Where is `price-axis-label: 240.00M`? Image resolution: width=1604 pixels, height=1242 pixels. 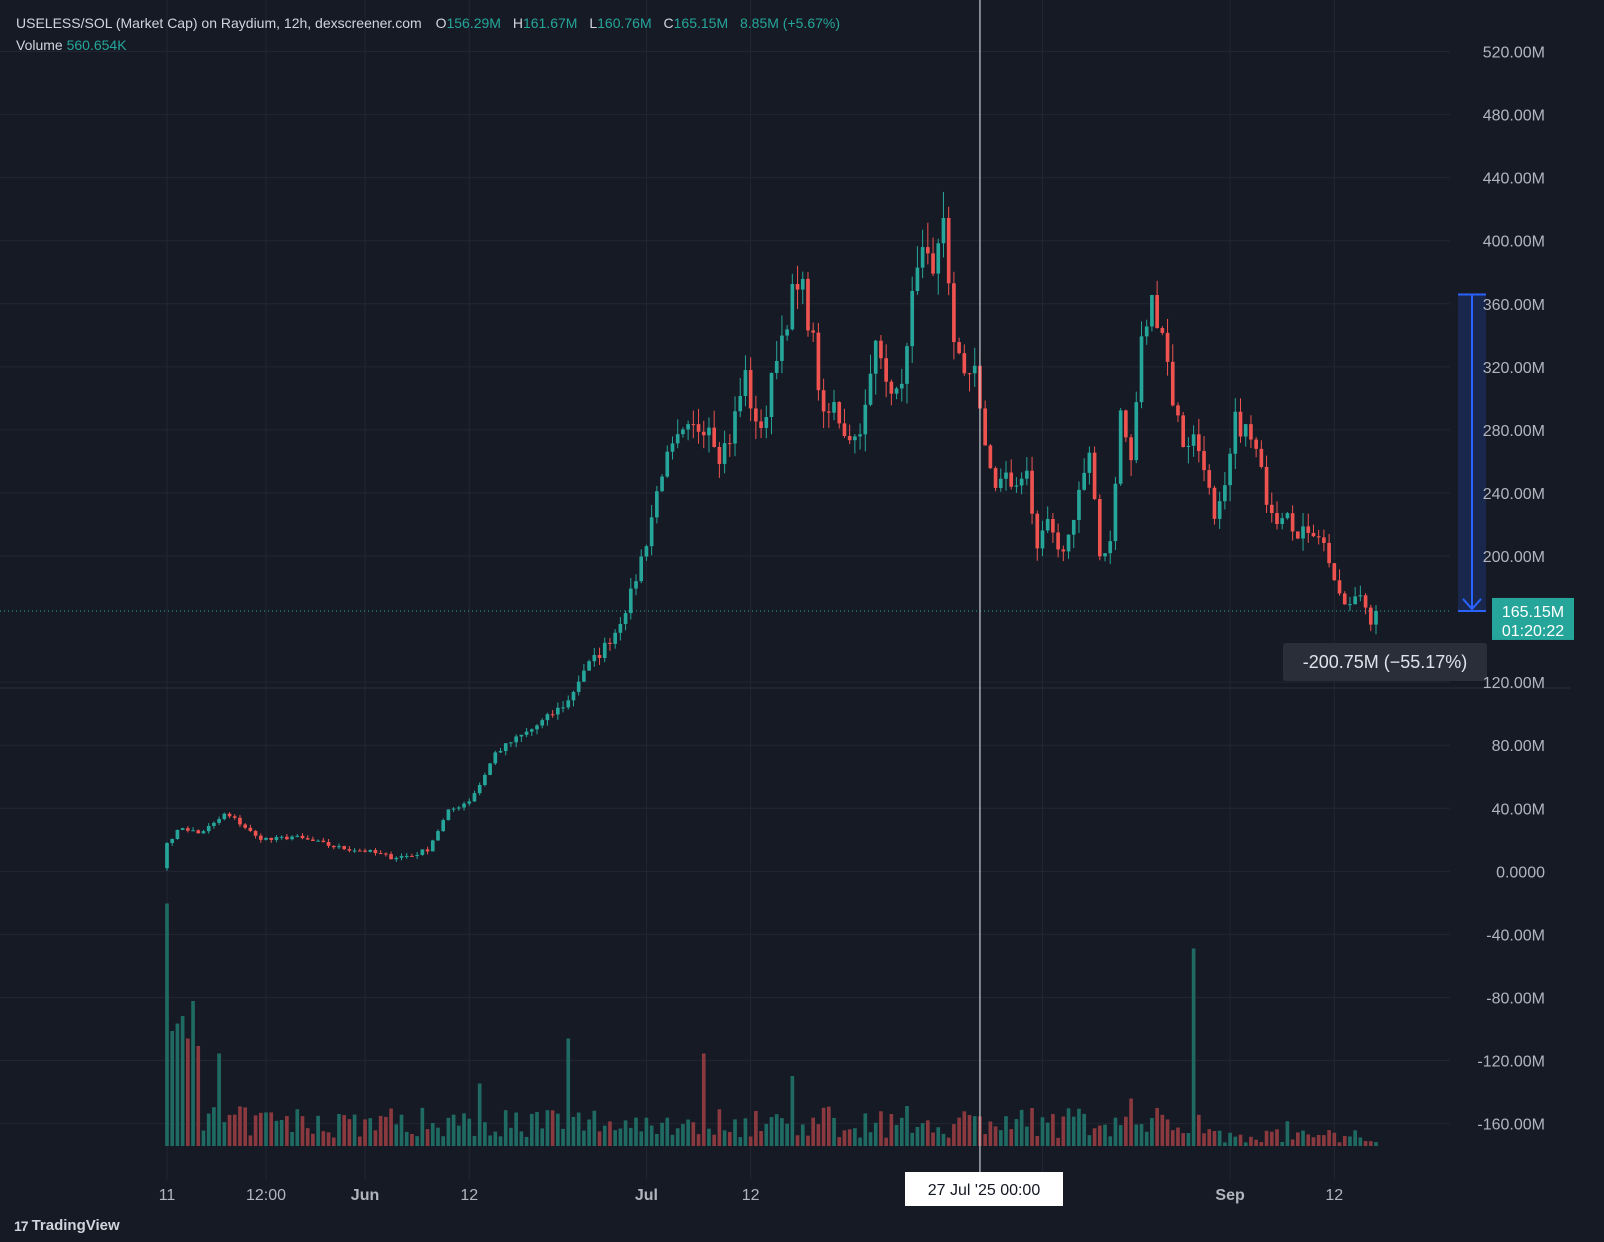 price-axis-label: 240.00M is located at coordinates (1514, 494).